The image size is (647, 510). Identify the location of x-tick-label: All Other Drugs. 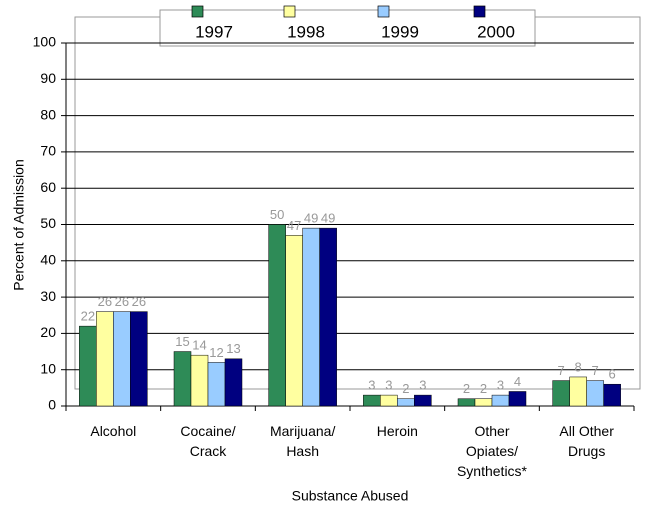
(586, 441).